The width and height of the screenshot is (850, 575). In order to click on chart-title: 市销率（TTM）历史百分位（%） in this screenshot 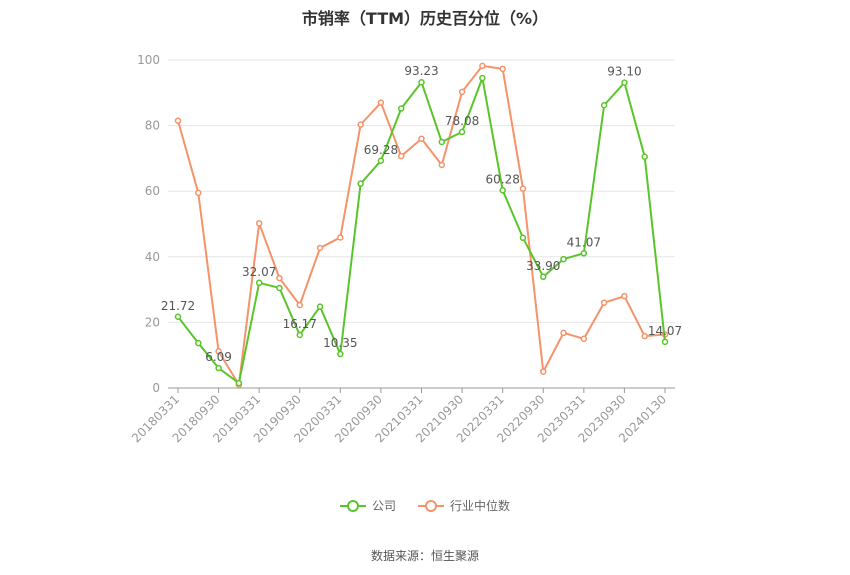, I will do `click(425, 18)`.